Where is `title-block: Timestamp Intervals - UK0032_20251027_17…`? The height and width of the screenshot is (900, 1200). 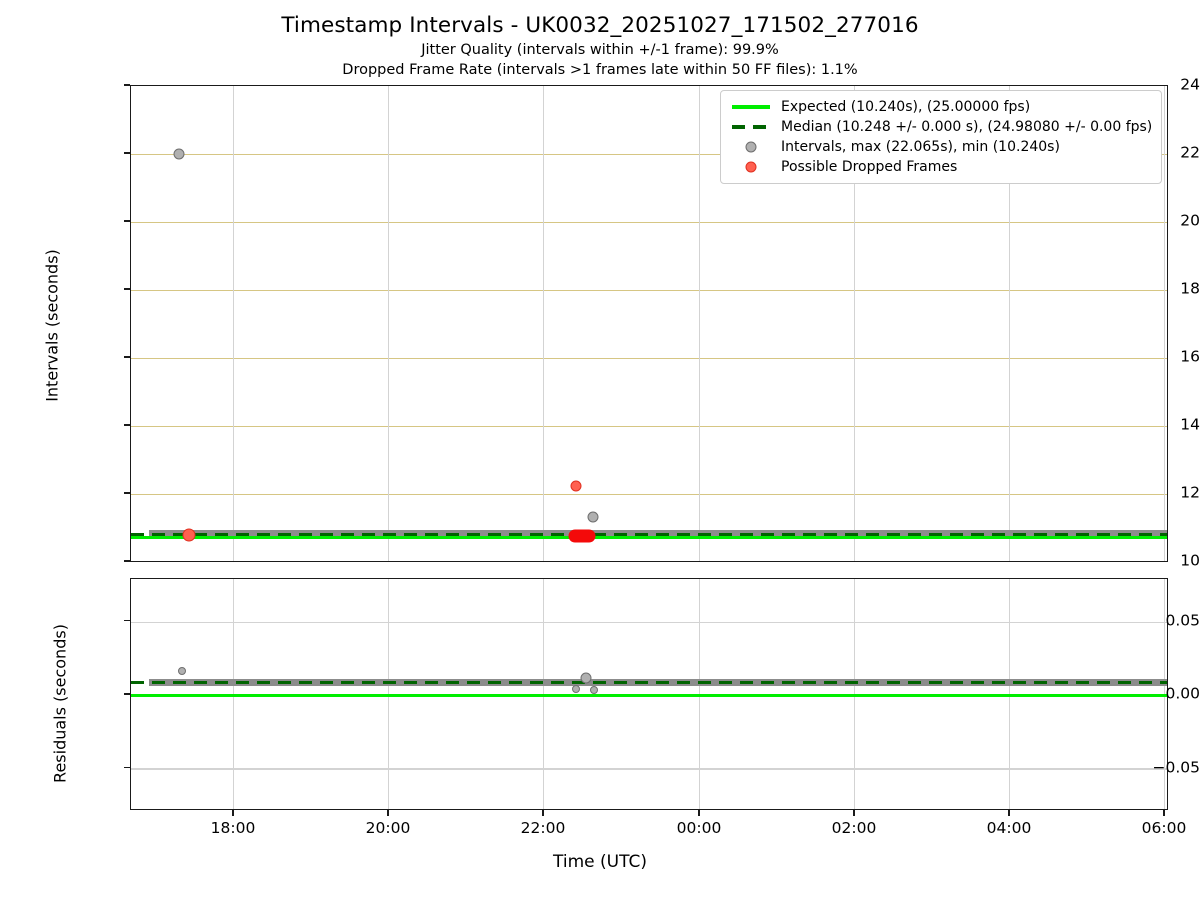
title-block: Timestamp Intervals - UK0032_20251027_17… is located at coordinates (600, 46).